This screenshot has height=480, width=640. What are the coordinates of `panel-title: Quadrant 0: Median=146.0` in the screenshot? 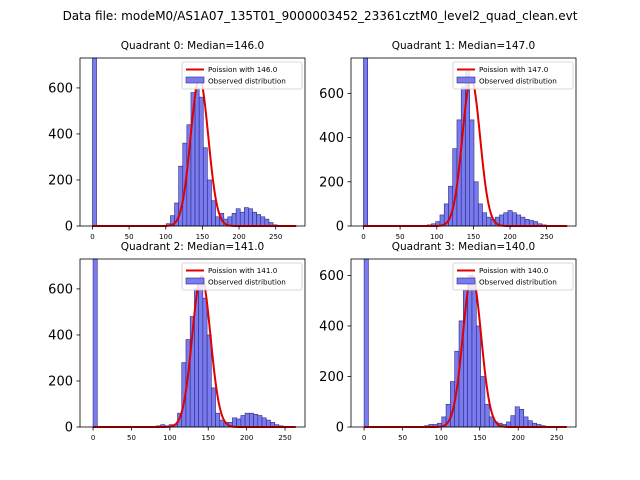 It's located at (192, 46).